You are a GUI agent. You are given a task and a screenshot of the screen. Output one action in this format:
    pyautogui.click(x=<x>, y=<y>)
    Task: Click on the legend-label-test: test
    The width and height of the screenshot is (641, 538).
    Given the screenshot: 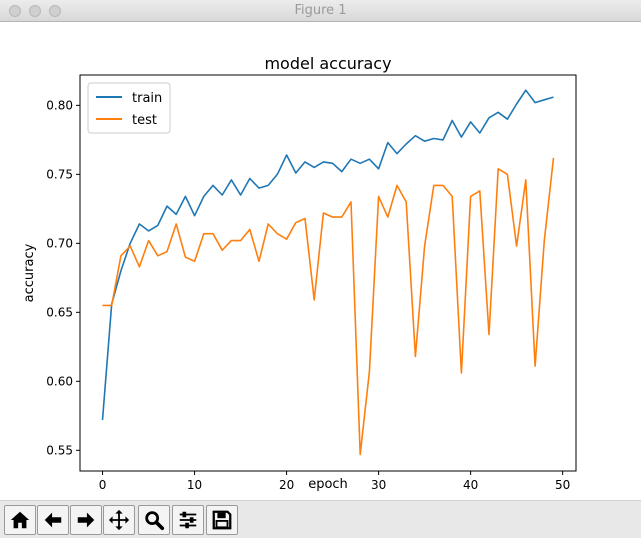 What is the action you would take?
    pyautogui.click(x=144, y=120)
    